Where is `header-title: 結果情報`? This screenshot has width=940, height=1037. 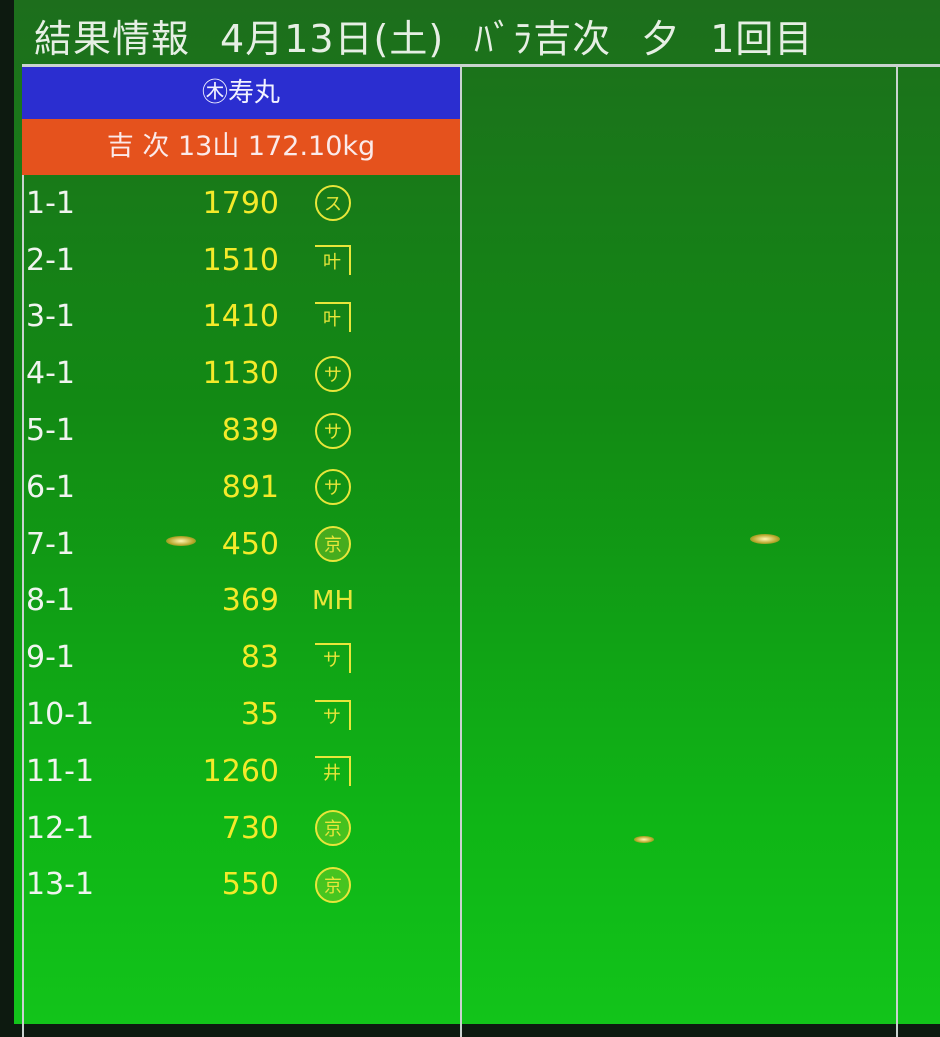 header-title: 結果情報 is located at coordinates (112, 39).